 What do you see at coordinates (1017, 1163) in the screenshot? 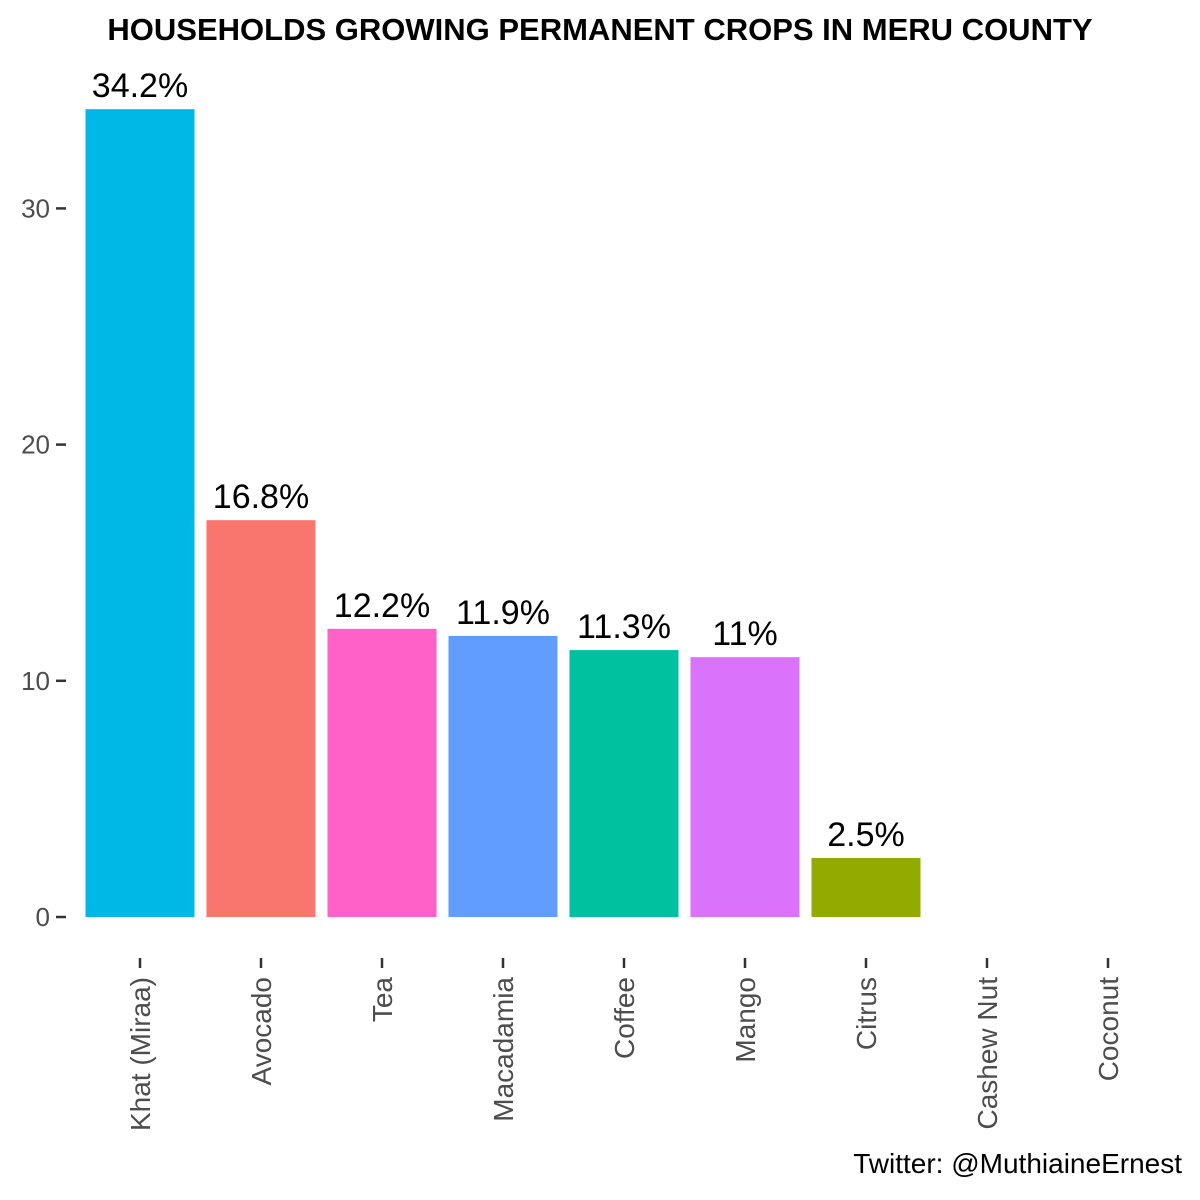
I see `caption: Twitter: @MuthiaineErnest` at bounding box center [1017, 1163].